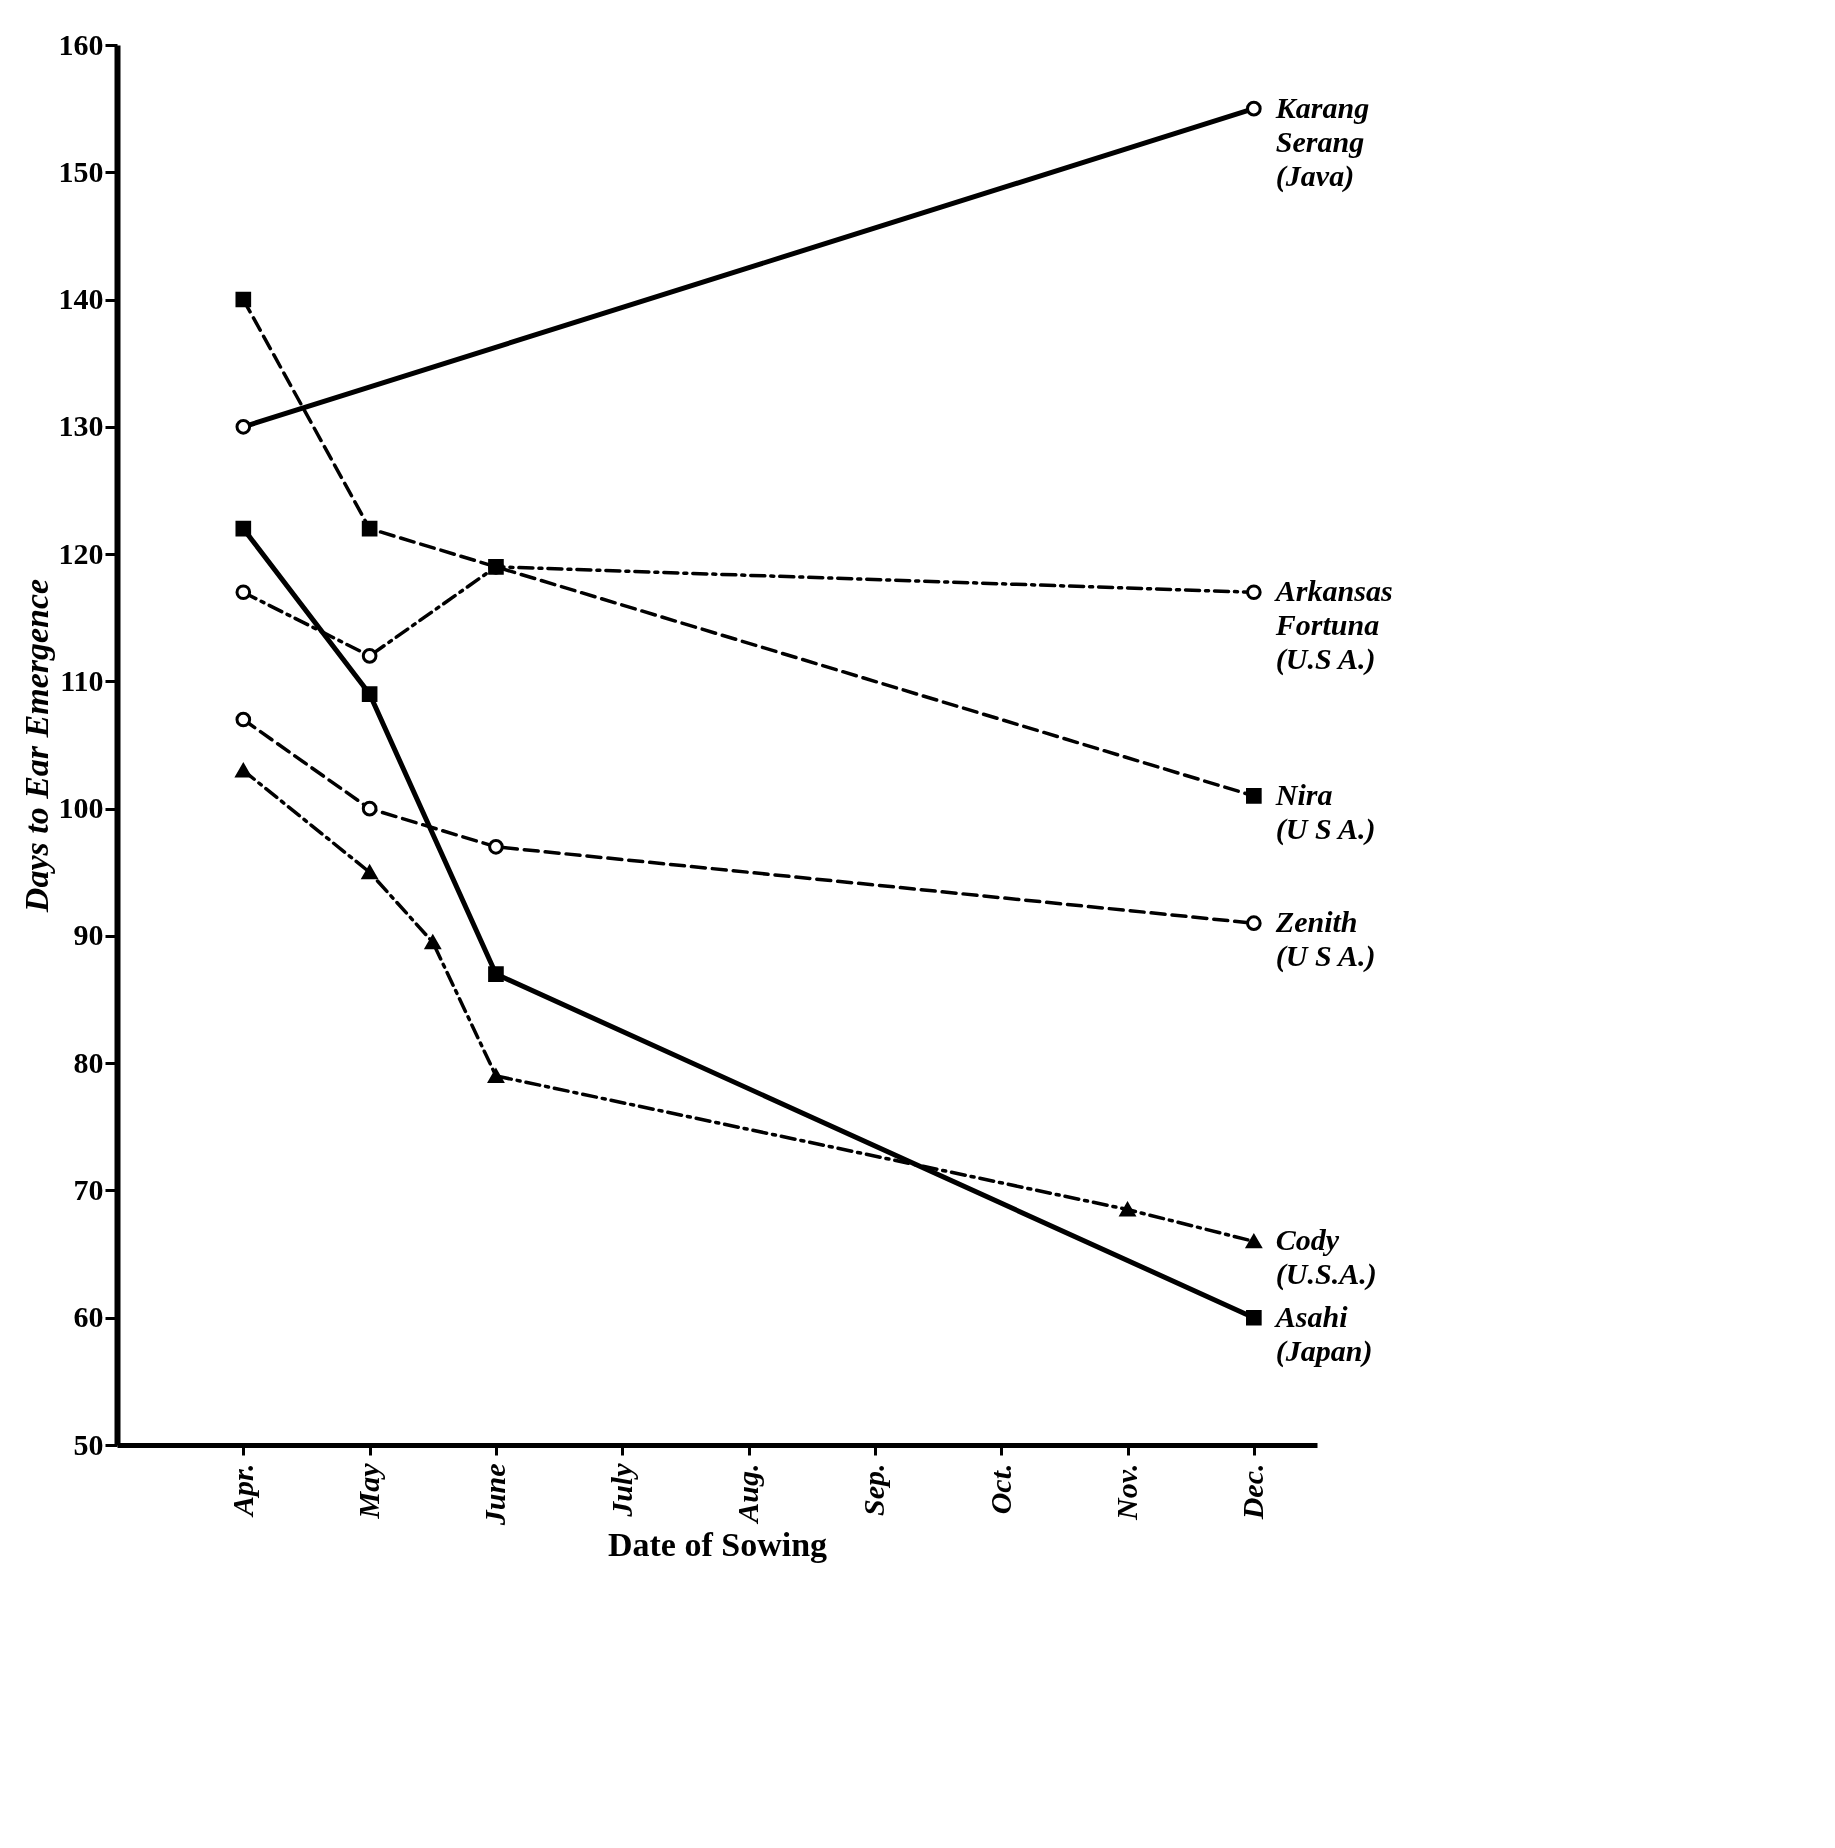  Describe the element at coordinates (717, 1545) in the screenshot. I see `x-axis-title: Date of Sowing` at that location.